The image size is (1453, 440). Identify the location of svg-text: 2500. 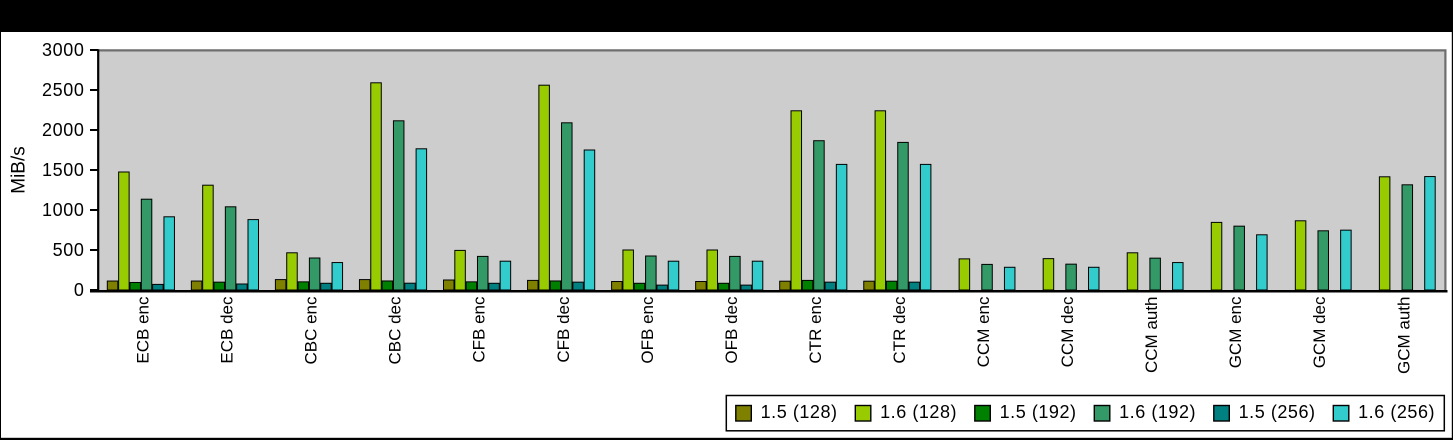
(63, 90).